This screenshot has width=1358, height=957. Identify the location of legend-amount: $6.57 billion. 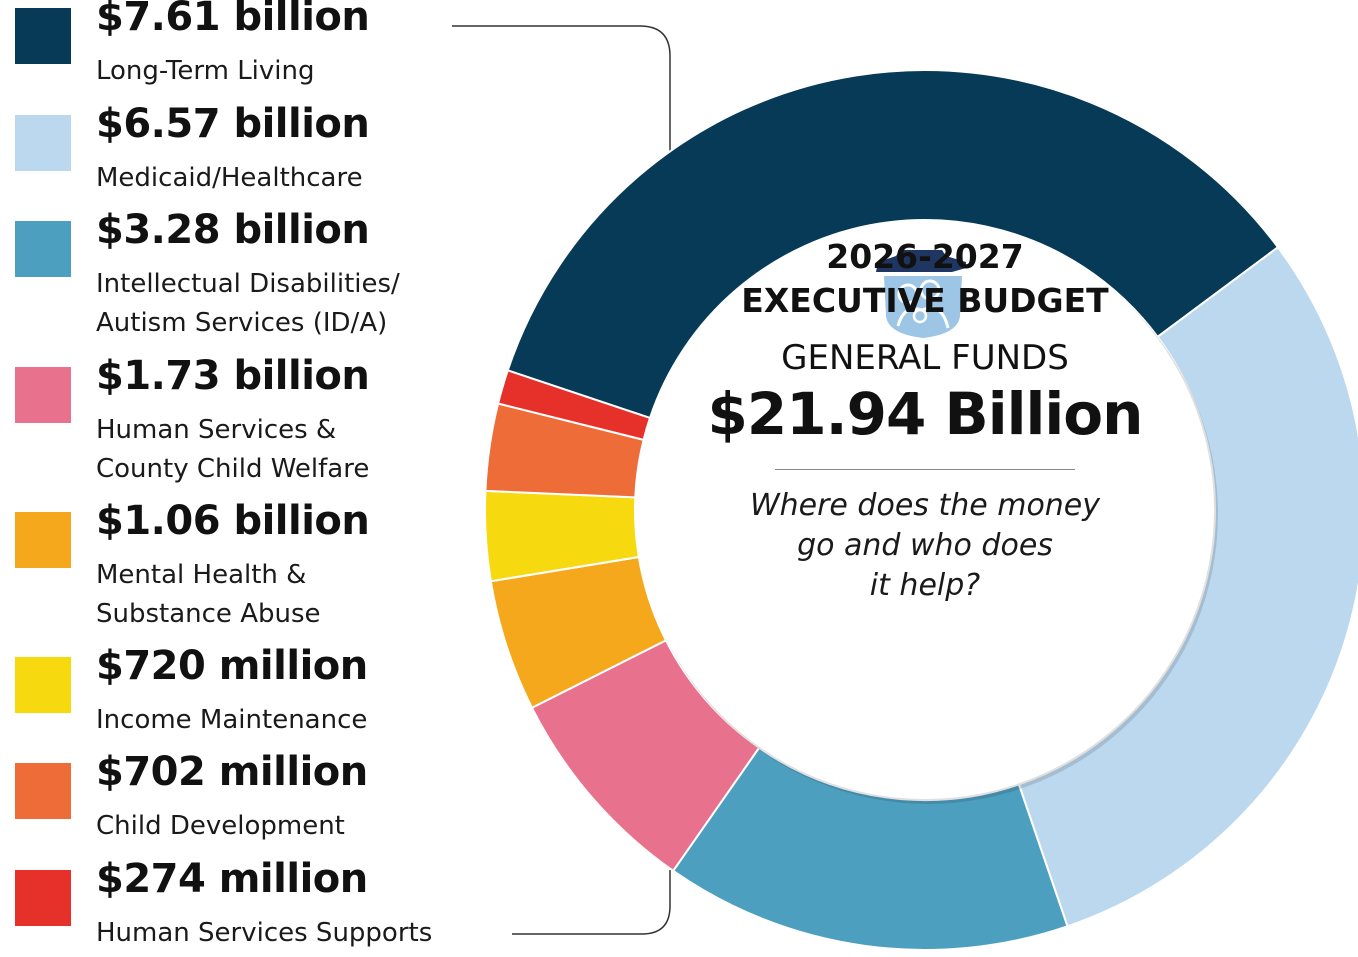
(233, 124).